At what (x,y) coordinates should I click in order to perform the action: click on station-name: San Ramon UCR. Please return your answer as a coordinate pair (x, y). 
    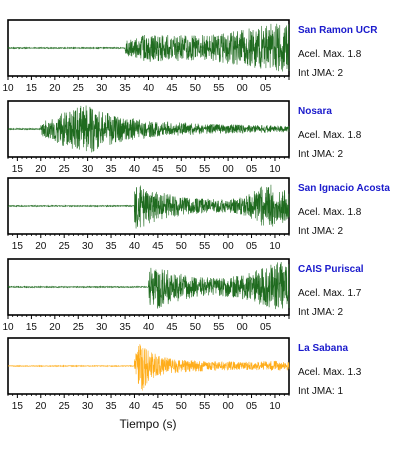
    Looking at the image, I should click on (338, 30).